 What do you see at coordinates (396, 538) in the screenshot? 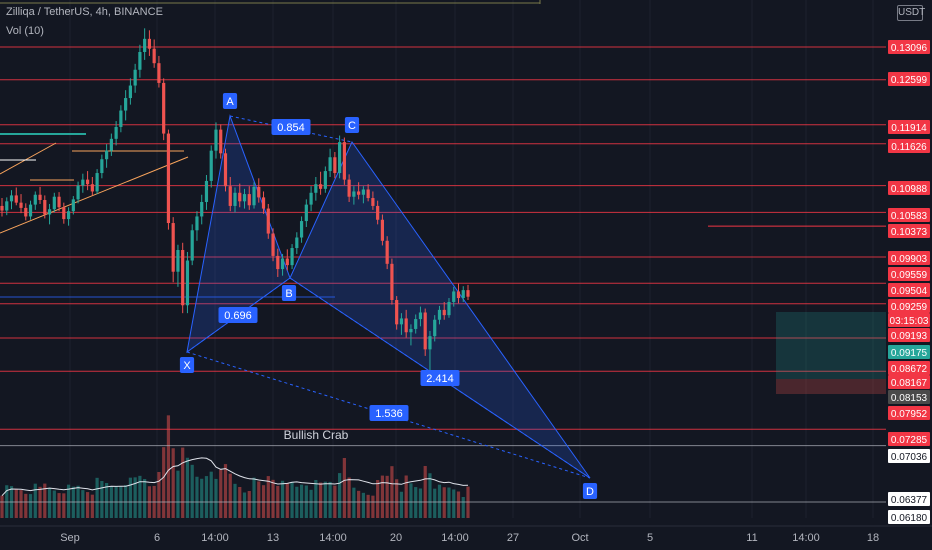
I see `time-tick-label: 20` at bounding box center [396, 538].